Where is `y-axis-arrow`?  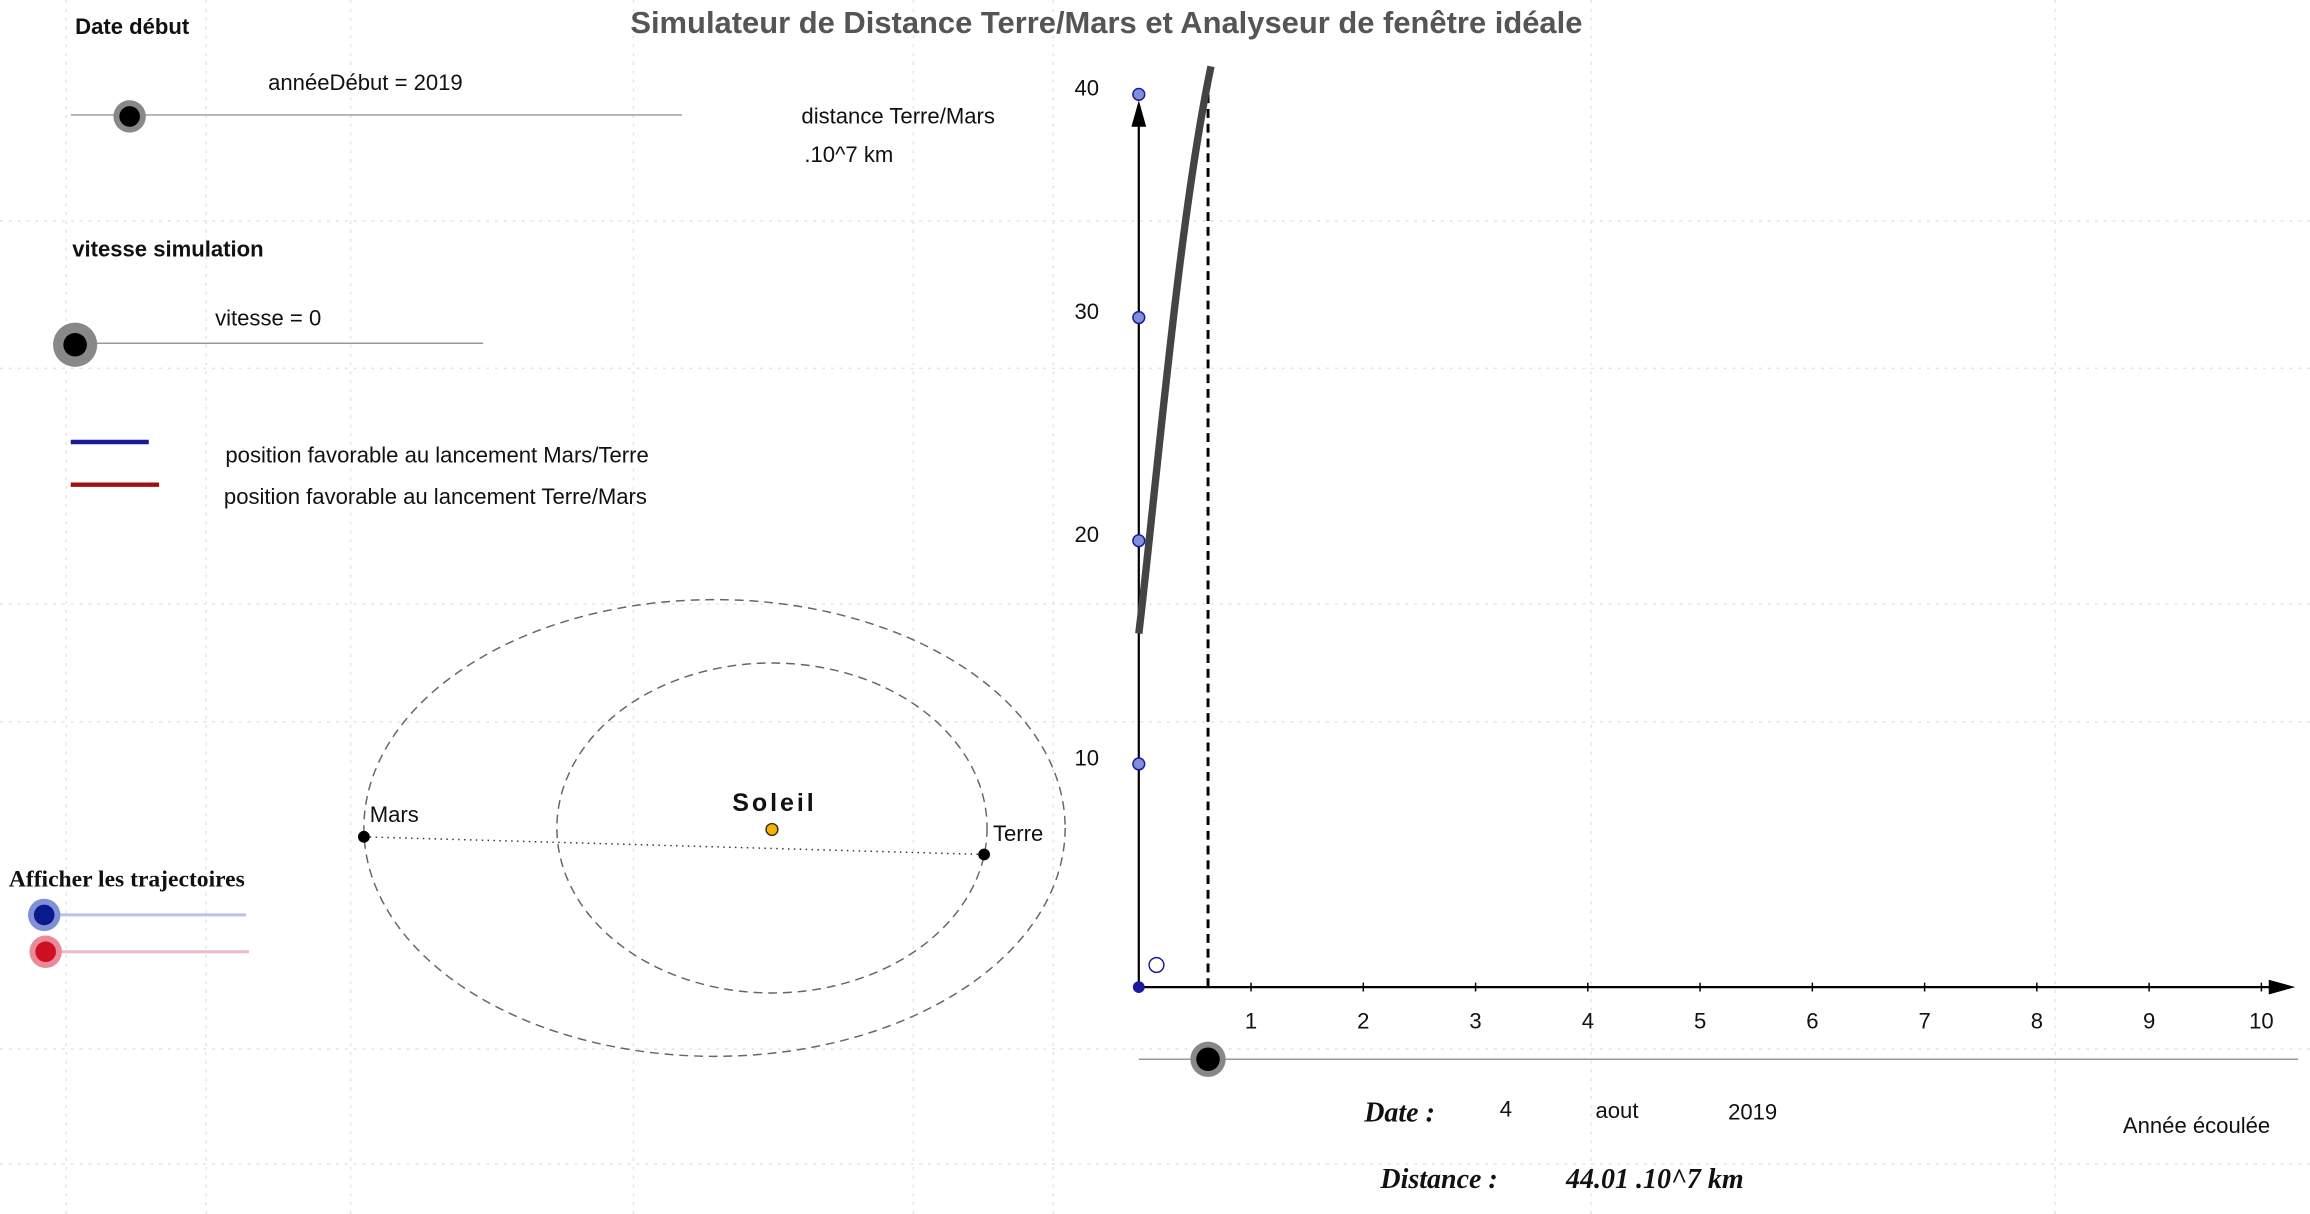 y-axis-arrow is located at coordinates (1139, 113).